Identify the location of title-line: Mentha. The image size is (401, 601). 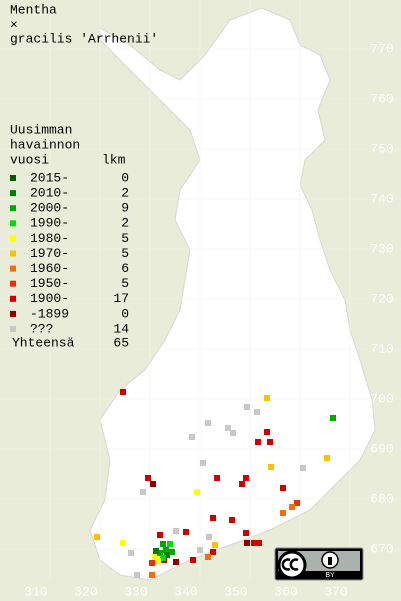
(33, 9).